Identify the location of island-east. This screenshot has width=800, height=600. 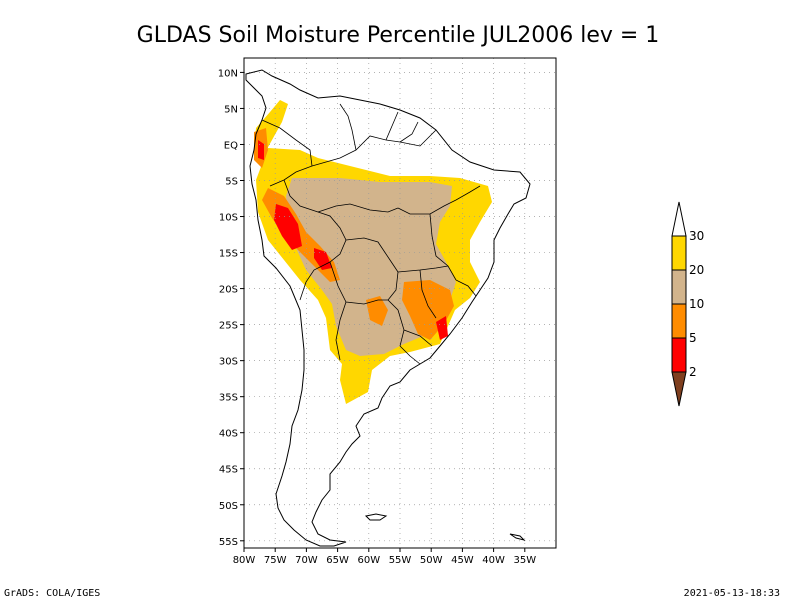
(517, 537).